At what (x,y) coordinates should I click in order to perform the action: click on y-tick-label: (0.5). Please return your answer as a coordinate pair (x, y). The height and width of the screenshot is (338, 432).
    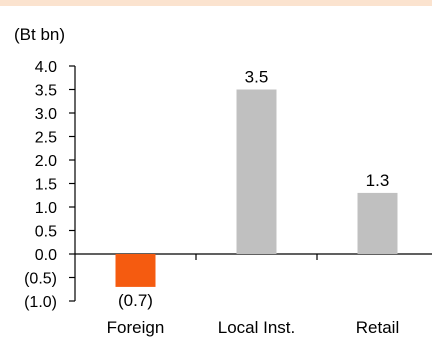
    Looking at the image, I should click on (40, 279).